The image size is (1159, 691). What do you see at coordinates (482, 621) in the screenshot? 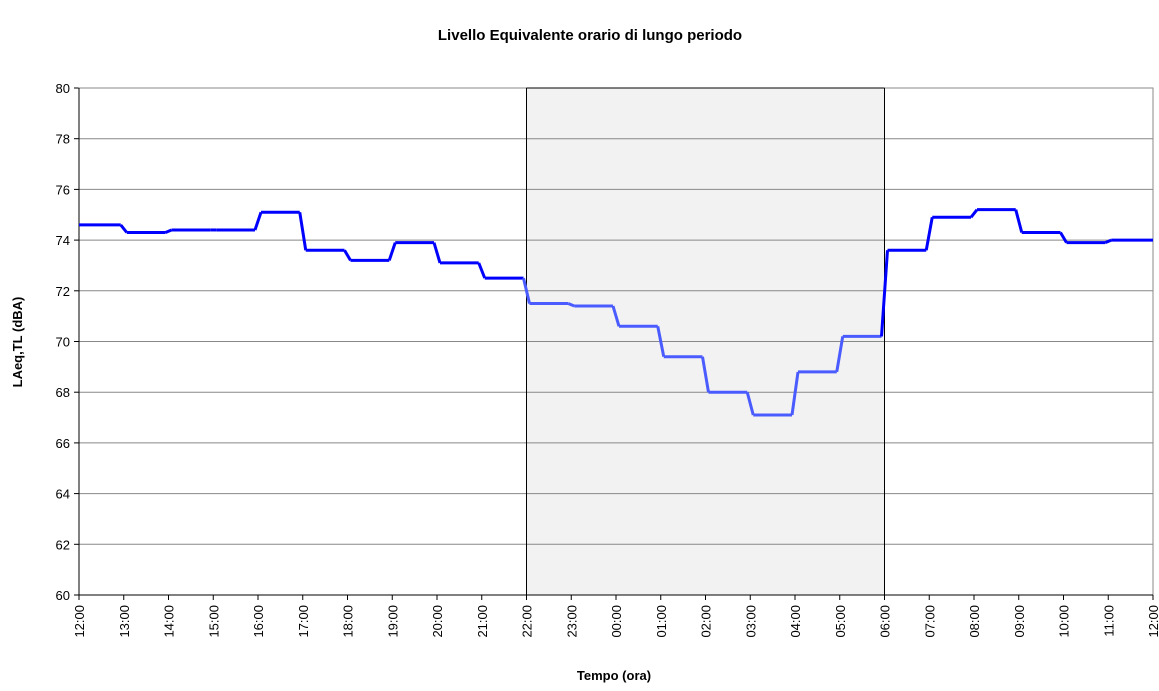
I see `x-tick-label: 21:00` at bounding box center [482, 621].